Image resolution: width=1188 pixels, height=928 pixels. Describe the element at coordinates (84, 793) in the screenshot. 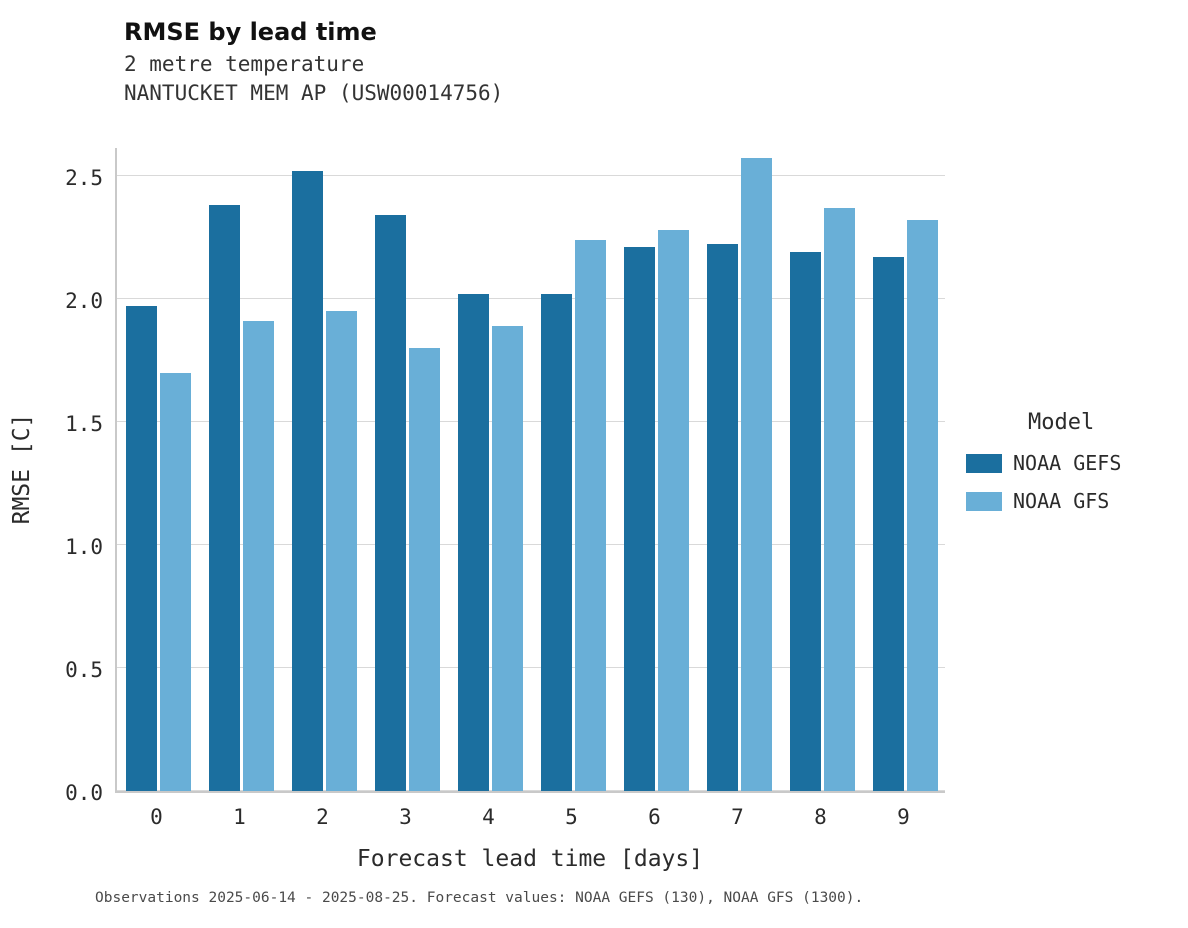

I see `y-tick-label-0.0: 0.0` at that location.